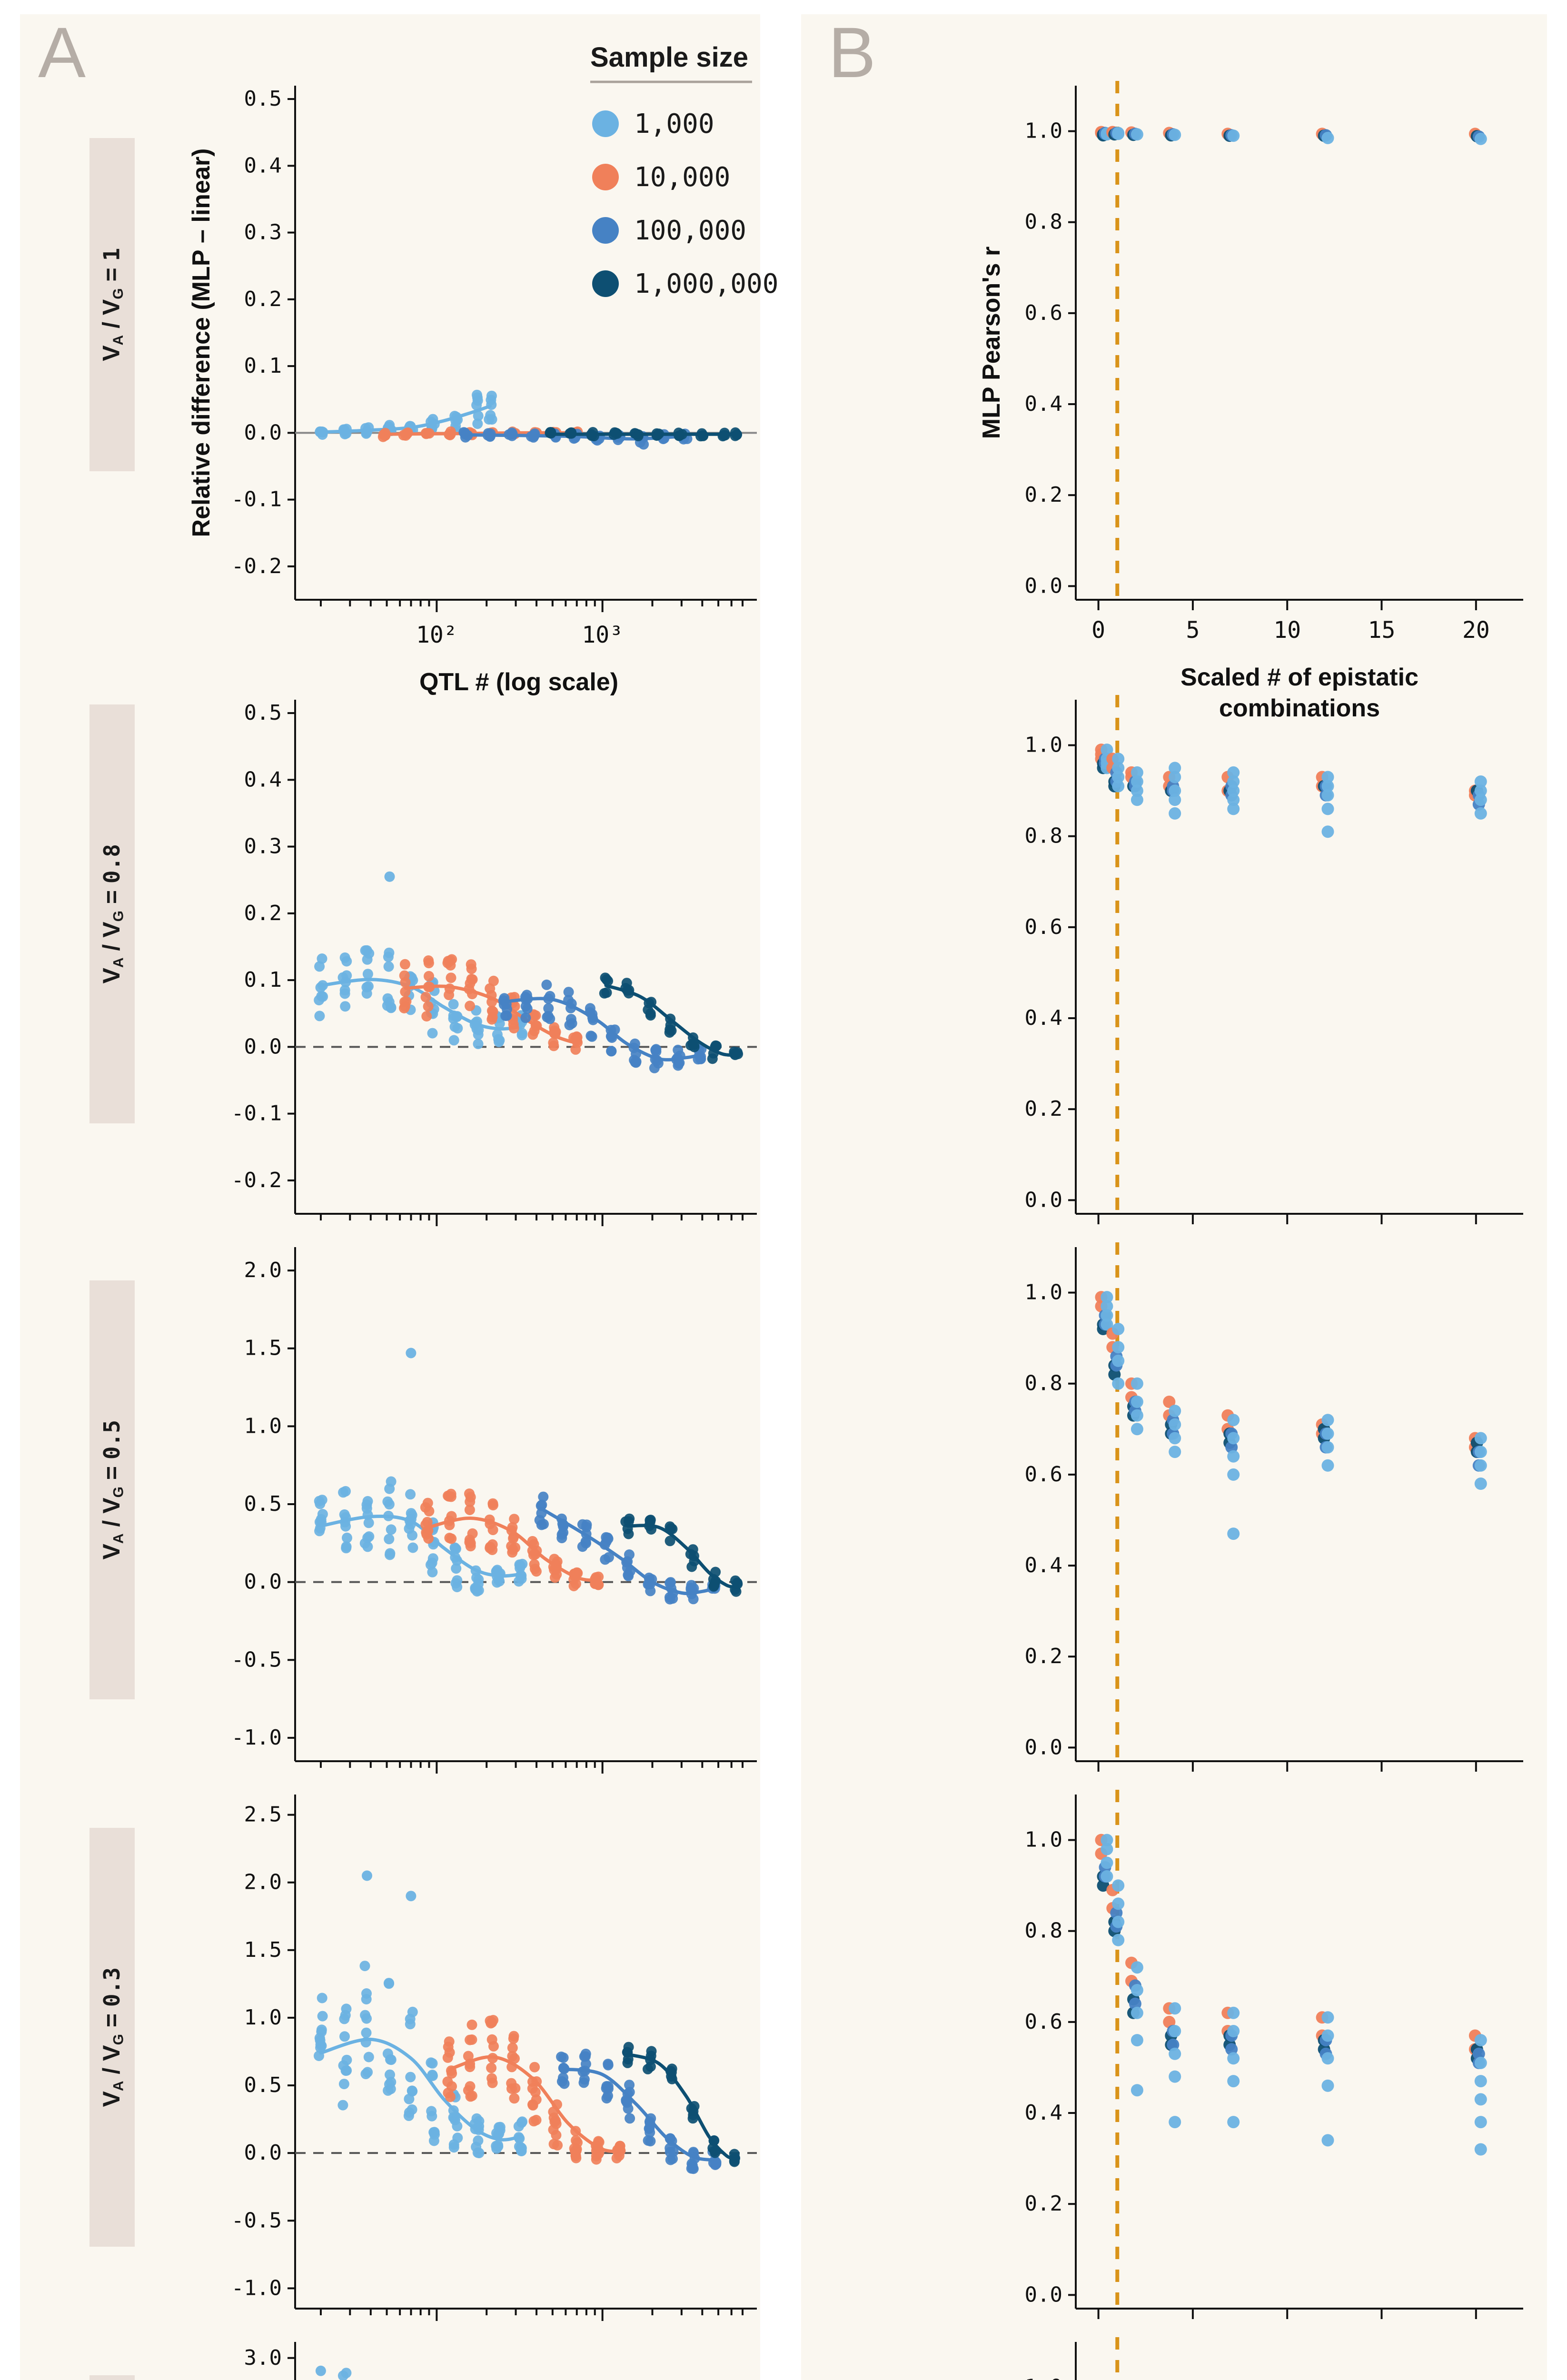 This screenshot has height=2380, width=1567. What do you see at coordinates (991, 343) in the screenshot?
I see `panel-b-y-axis-title: MLP Pearson's r` at bounding box center [991, 343].